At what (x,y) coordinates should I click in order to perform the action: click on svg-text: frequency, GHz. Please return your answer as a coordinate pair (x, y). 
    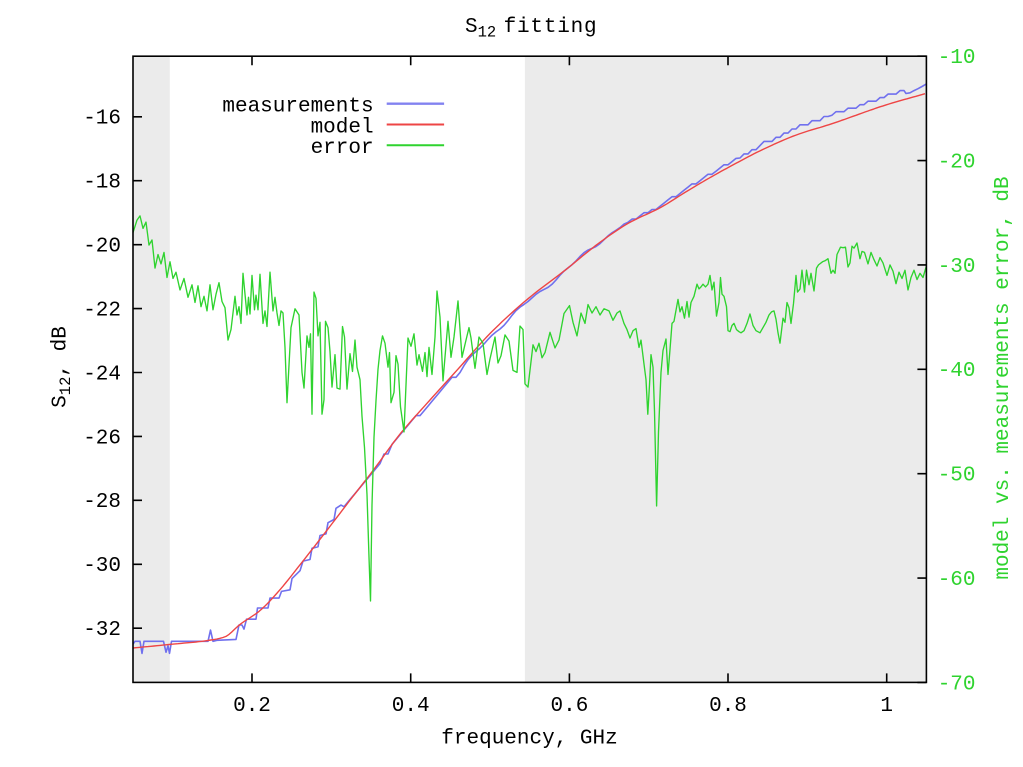
    Looking at the image, I should click on (529, 739).